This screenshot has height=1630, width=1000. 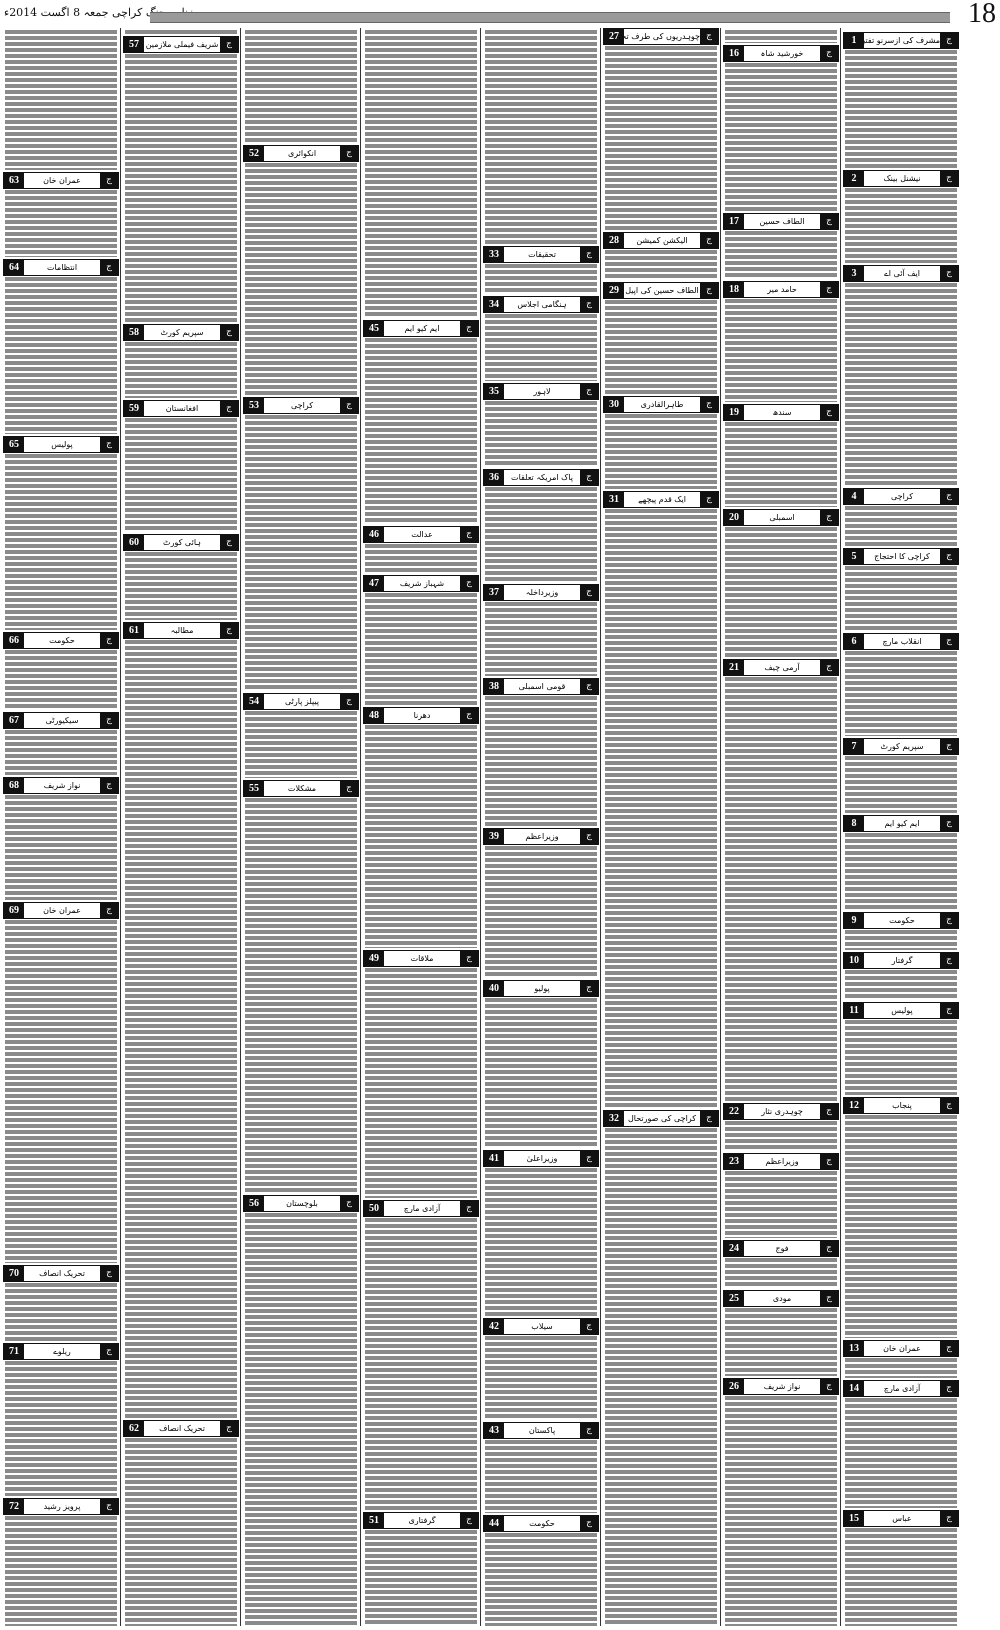 I want to click on item-header: 62 تحریک انصاف ج, so click(x=181, y=1428).